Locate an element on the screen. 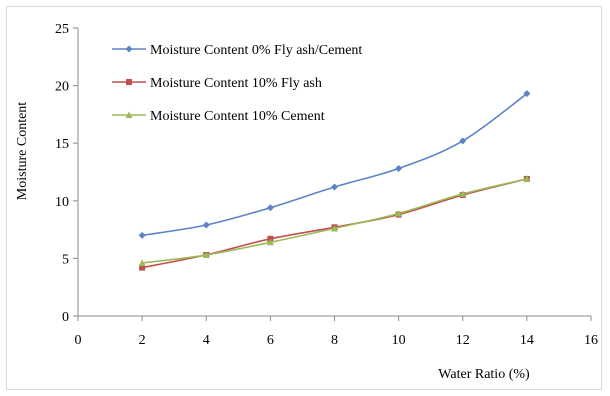 This screenshot has width=610, height=396. x-tick-label: 2 is located at coordinates (142, 340).